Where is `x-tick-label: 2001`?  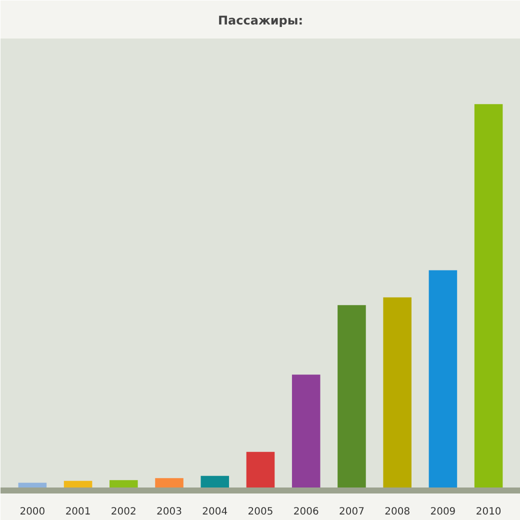
x-tick-label: 2001 is located at coordinates (78, 512).